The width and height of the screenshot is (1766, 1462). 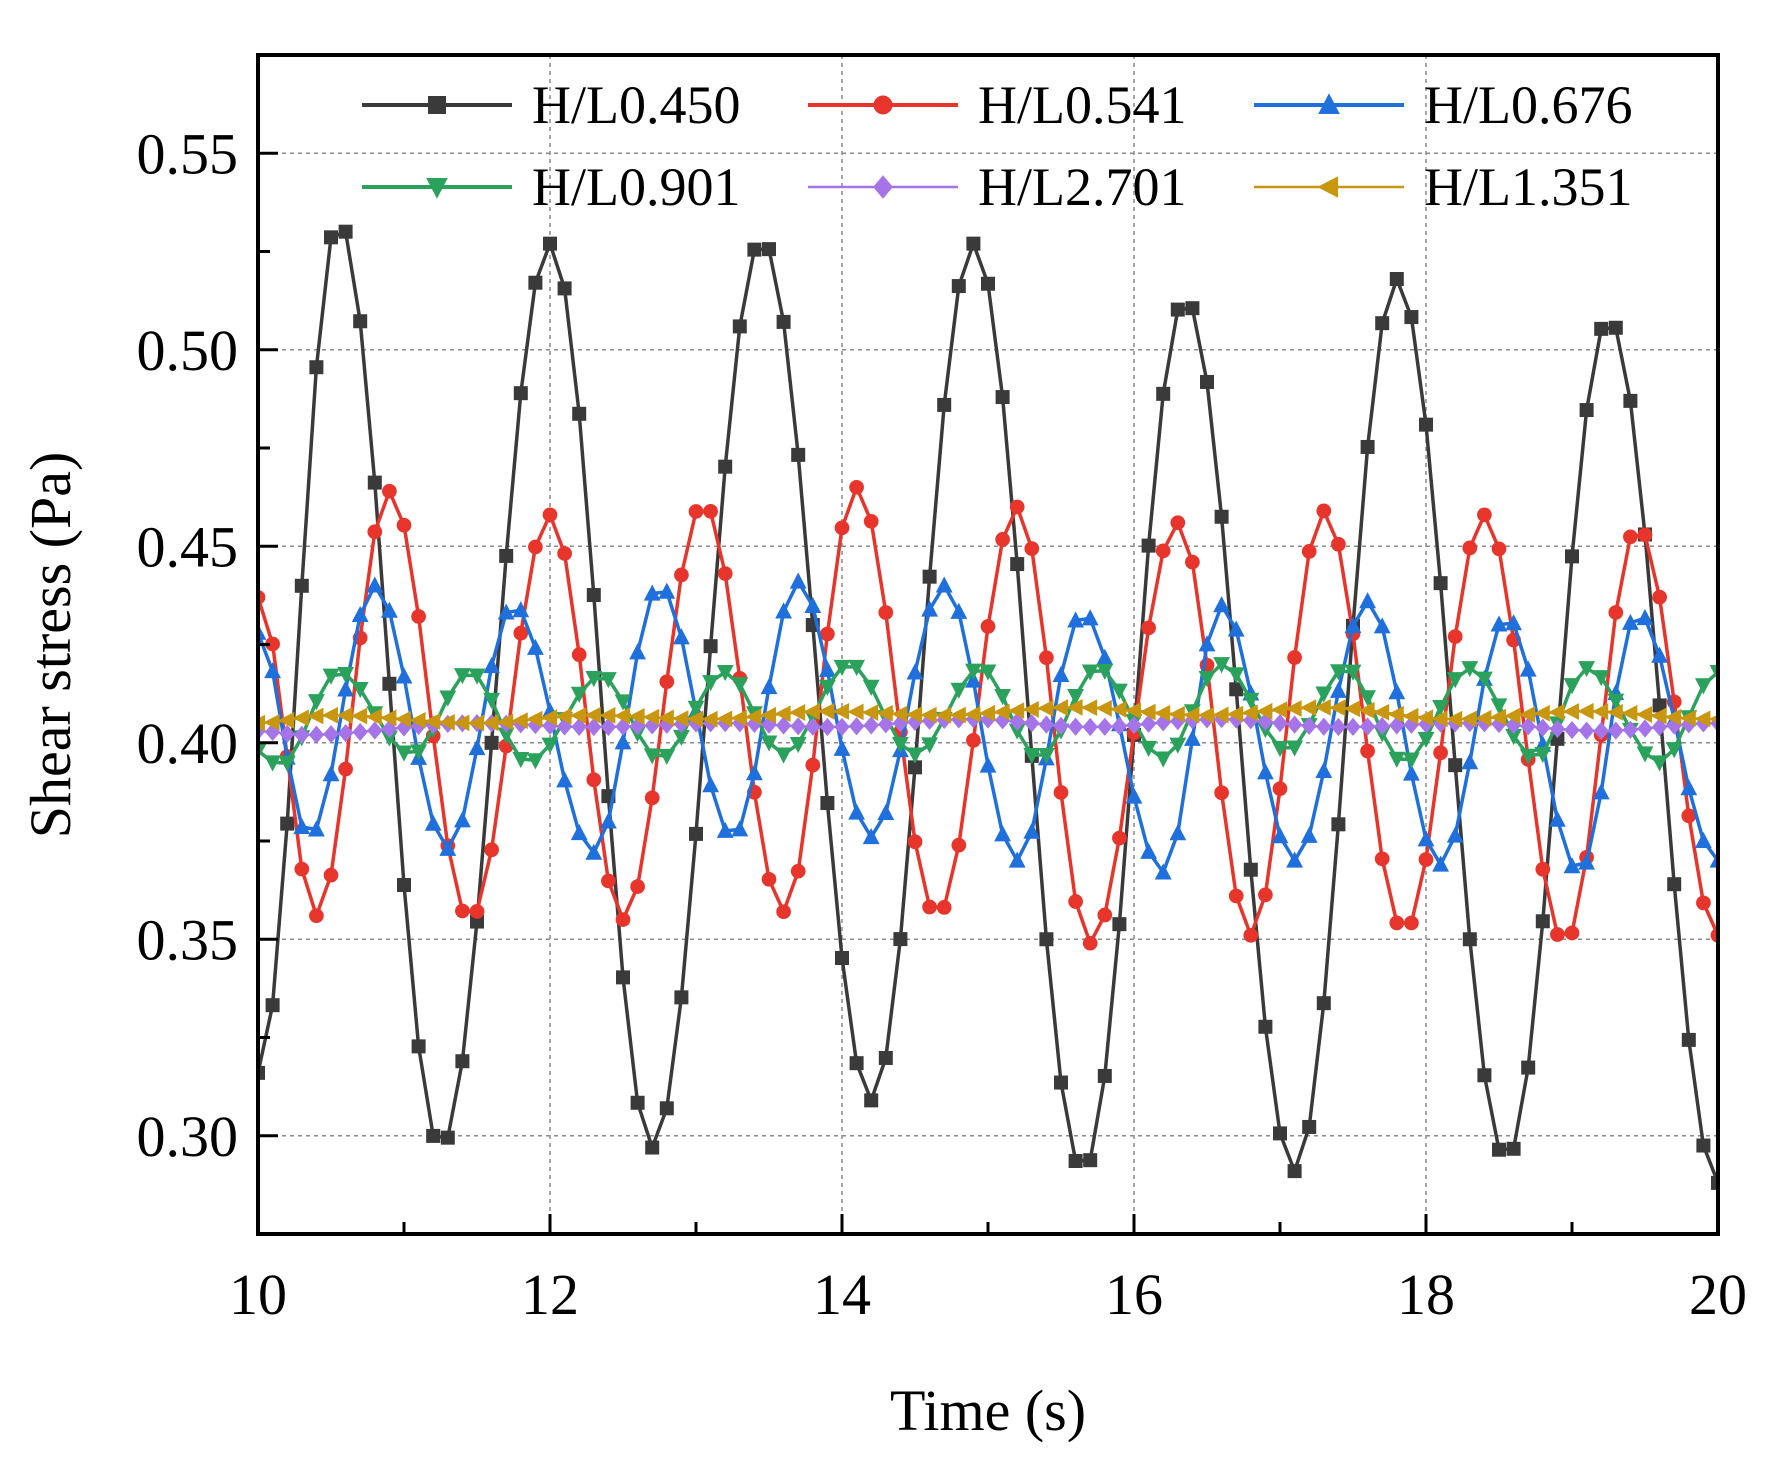 I want to click on legend-label: H/L1.351, so click(x=1528, y=187).